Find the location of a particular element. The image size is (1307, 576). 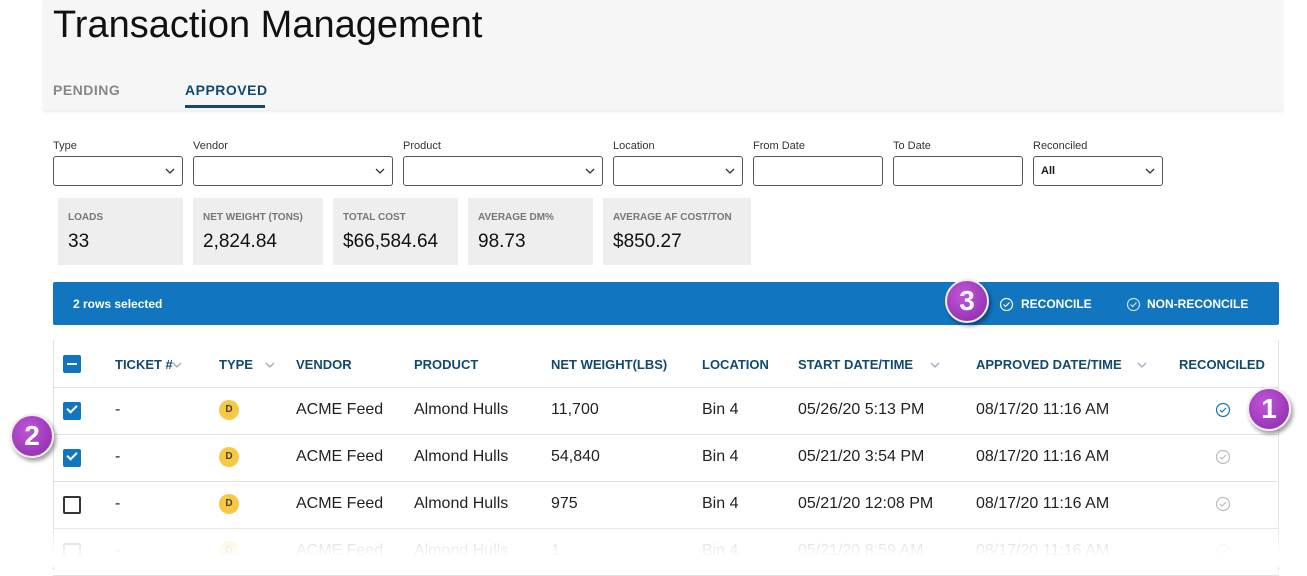

stat-value: 2,824.84 is located at coordinates (240, 241).